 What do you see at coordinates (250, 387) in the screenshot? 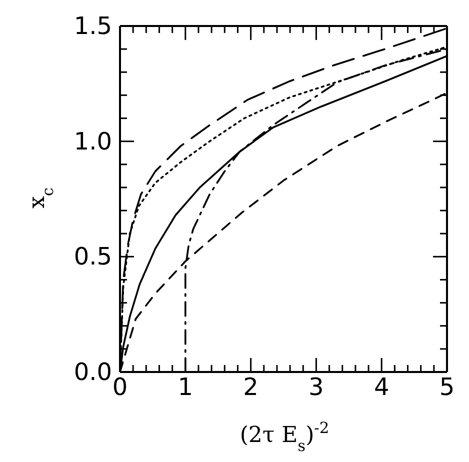
I see `x-tick-label: 2` at bounding box center [250, 387].